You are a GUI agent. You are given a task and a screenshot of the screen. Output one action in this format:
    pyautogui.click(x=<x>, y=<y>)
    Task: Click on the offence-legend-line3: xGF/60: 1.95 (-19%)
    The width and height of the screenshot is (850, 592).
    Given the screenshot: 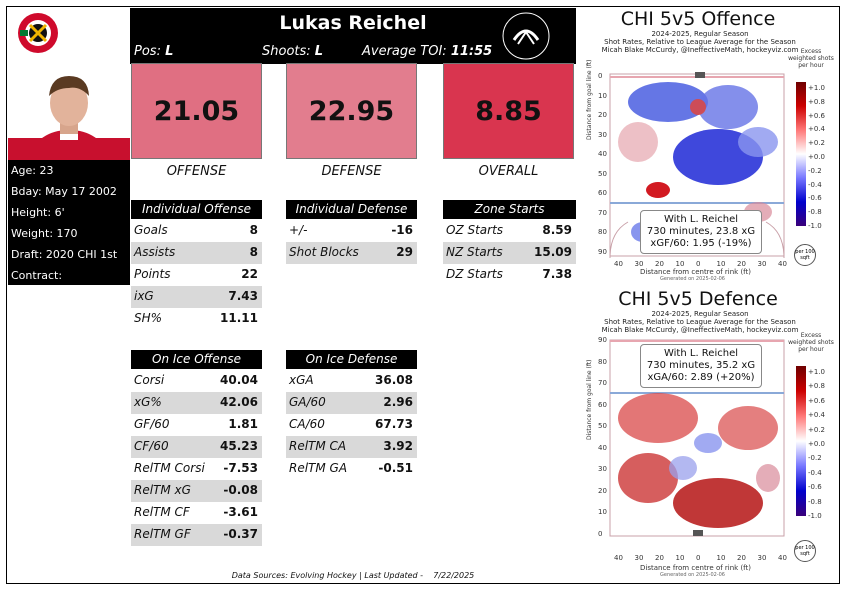 What is the action you would take?
    pyautogui.click(x=701, y=243)
    